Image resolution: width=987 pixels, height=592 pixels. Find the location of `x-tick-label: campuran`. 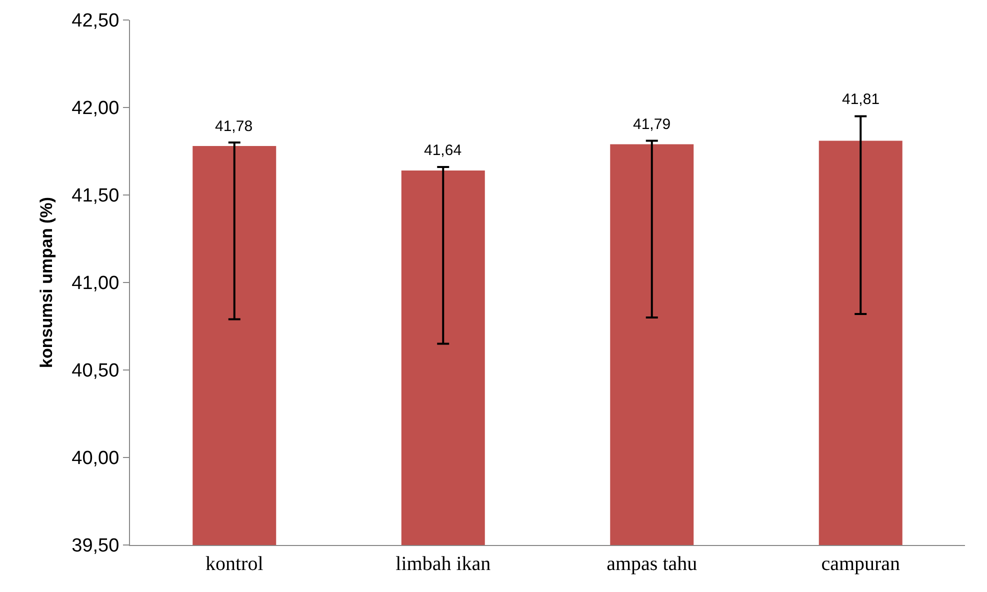

x-tick-label: campuran is located at coordinates (860, 564).